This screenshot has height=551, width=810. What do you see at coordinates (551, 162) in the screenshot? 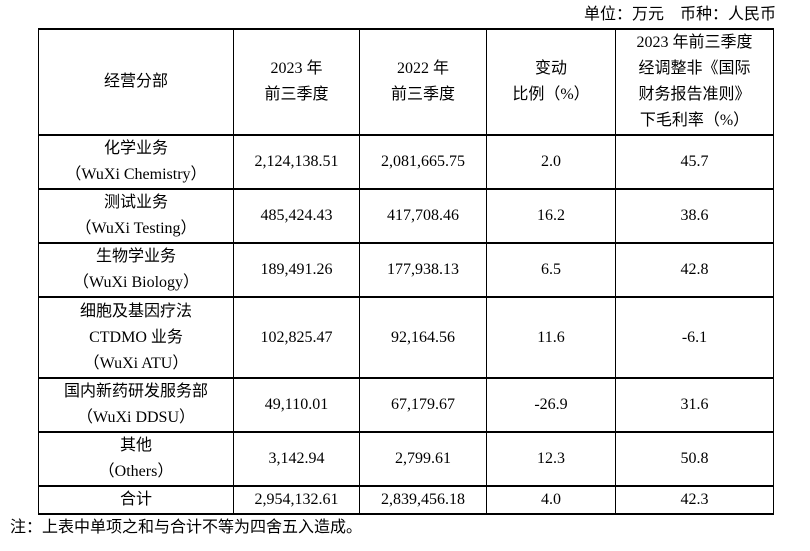
I see `change-cell: 2.0` at bounding box center [551, 162].